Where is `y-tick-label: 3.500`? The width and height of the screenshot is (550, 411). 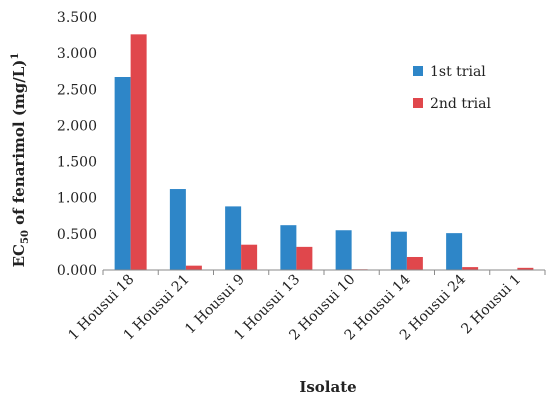 y-tick-label: 3.500 is located at coordinates (77, 18).